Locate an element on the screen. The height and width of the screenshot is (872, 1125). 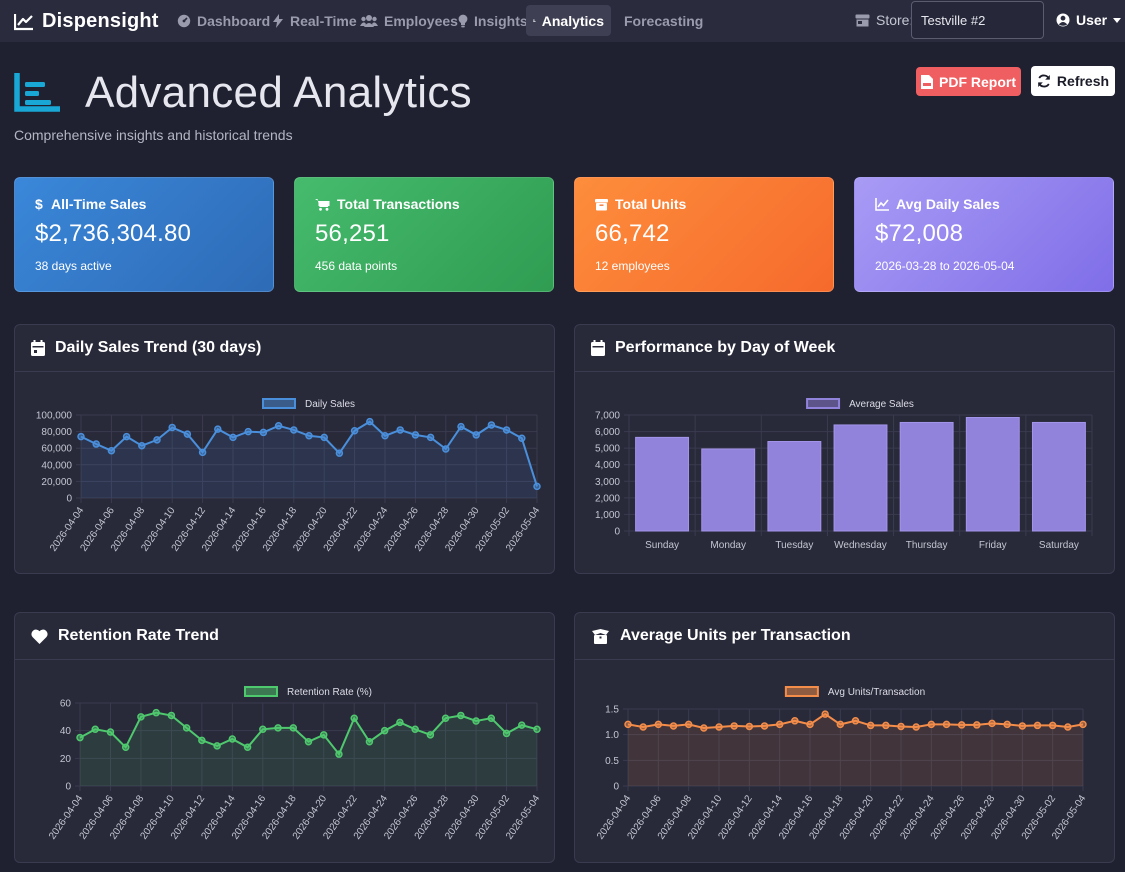
series-area is located at coordinates (308, 749).